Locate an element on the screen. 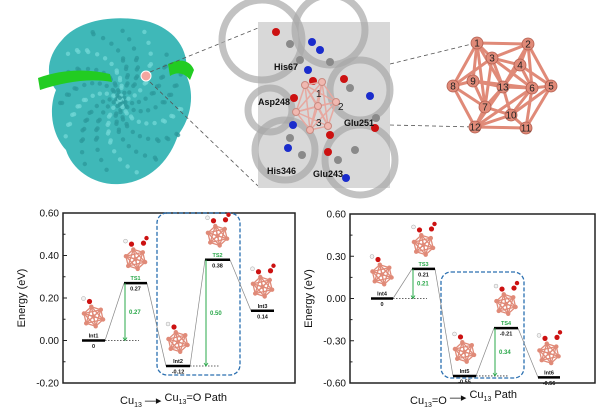 This screenshot has height=416, width=600. structure-int1 is located at coordinates (93, 312).